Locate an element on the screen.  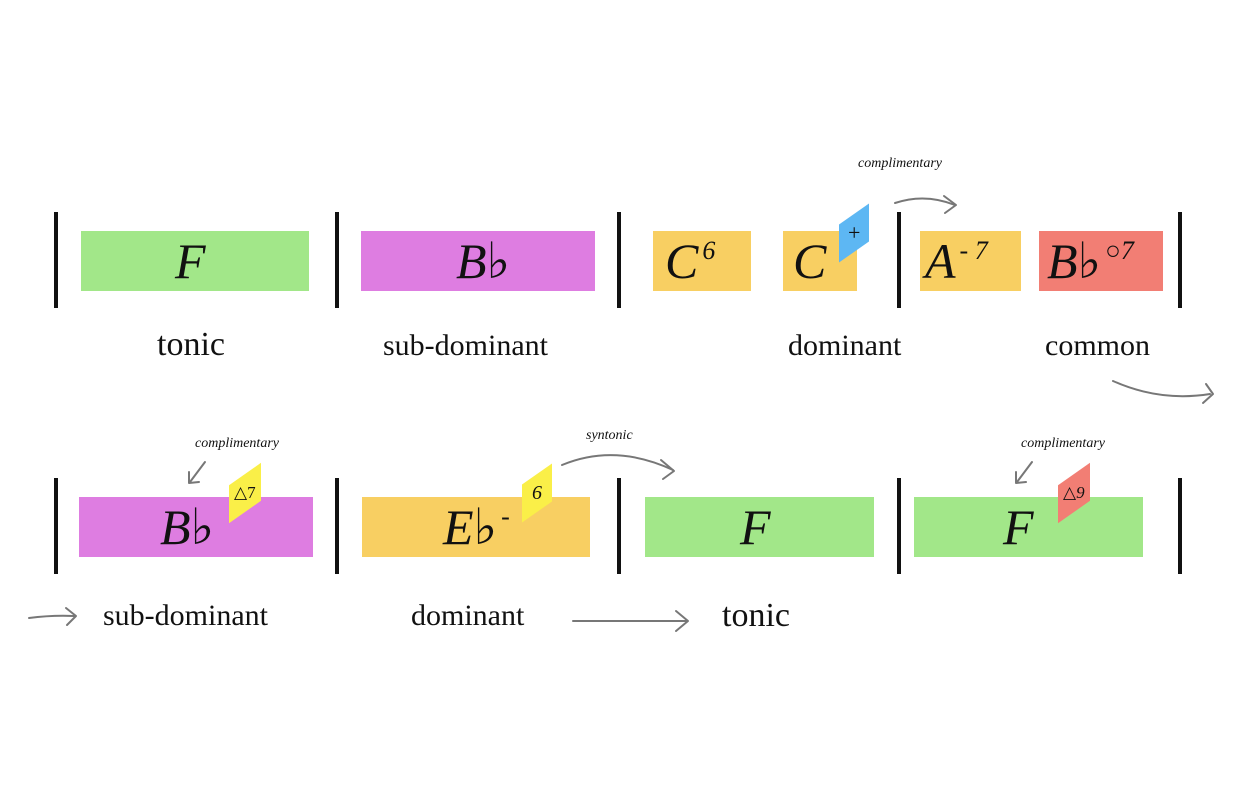
chord-symbol: B♭ ○7 is located at coordinates (1090, 261).